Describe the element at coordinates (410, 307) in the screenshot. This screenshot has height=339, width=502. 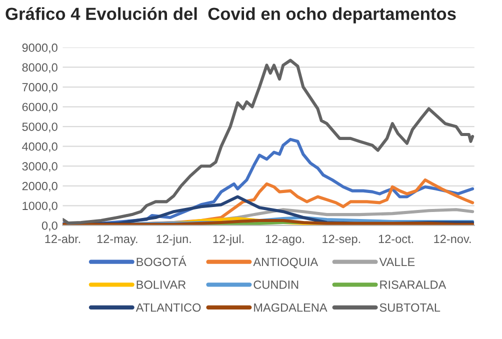
I see `legend-label: SUBTOTAL` at that location.